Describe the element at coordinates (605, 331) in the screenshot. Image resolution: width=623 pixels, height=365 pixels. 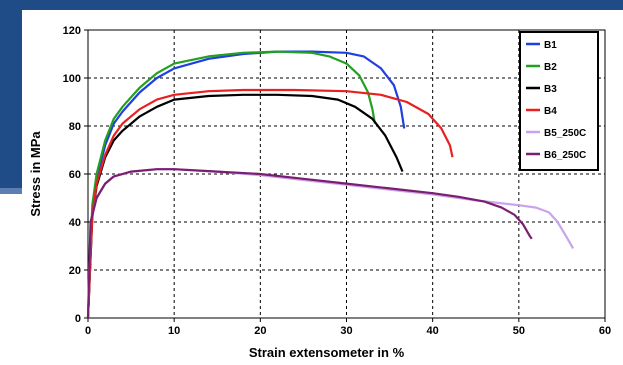
I see `x-tick-label: 60` at that location.